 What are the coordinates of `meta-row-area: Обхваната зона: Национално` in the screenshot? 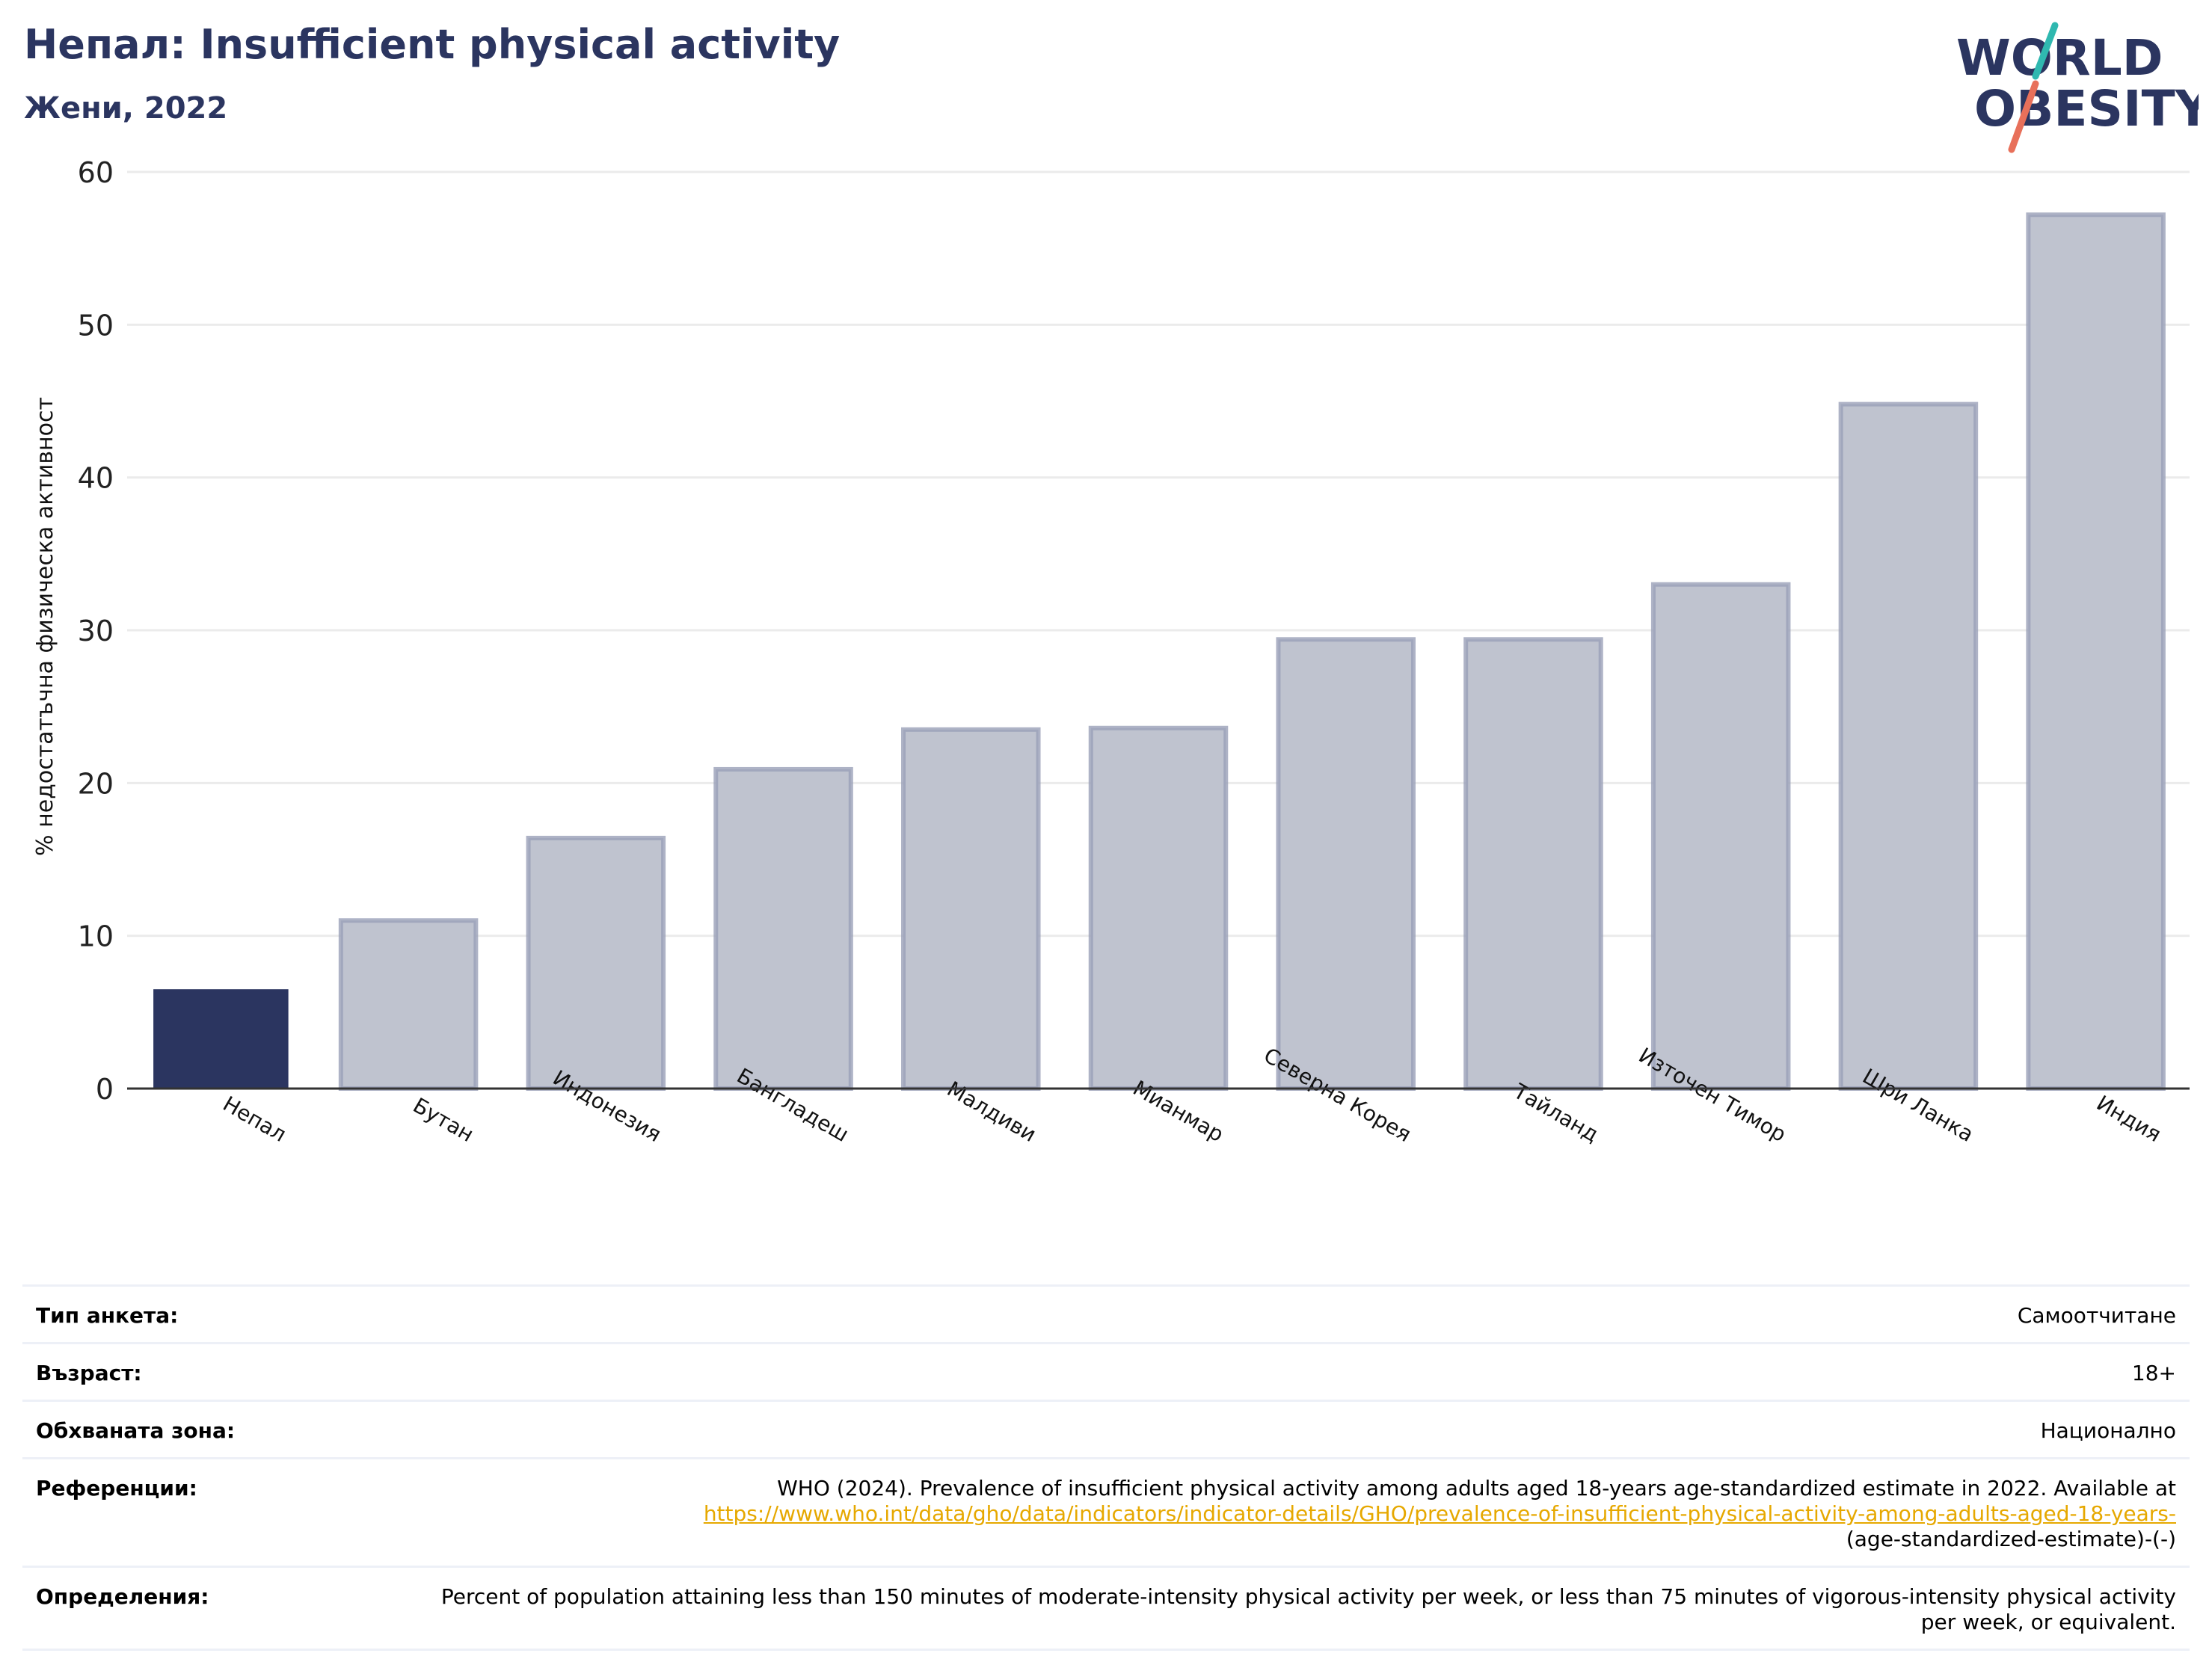 It's located at (1106, 1428).